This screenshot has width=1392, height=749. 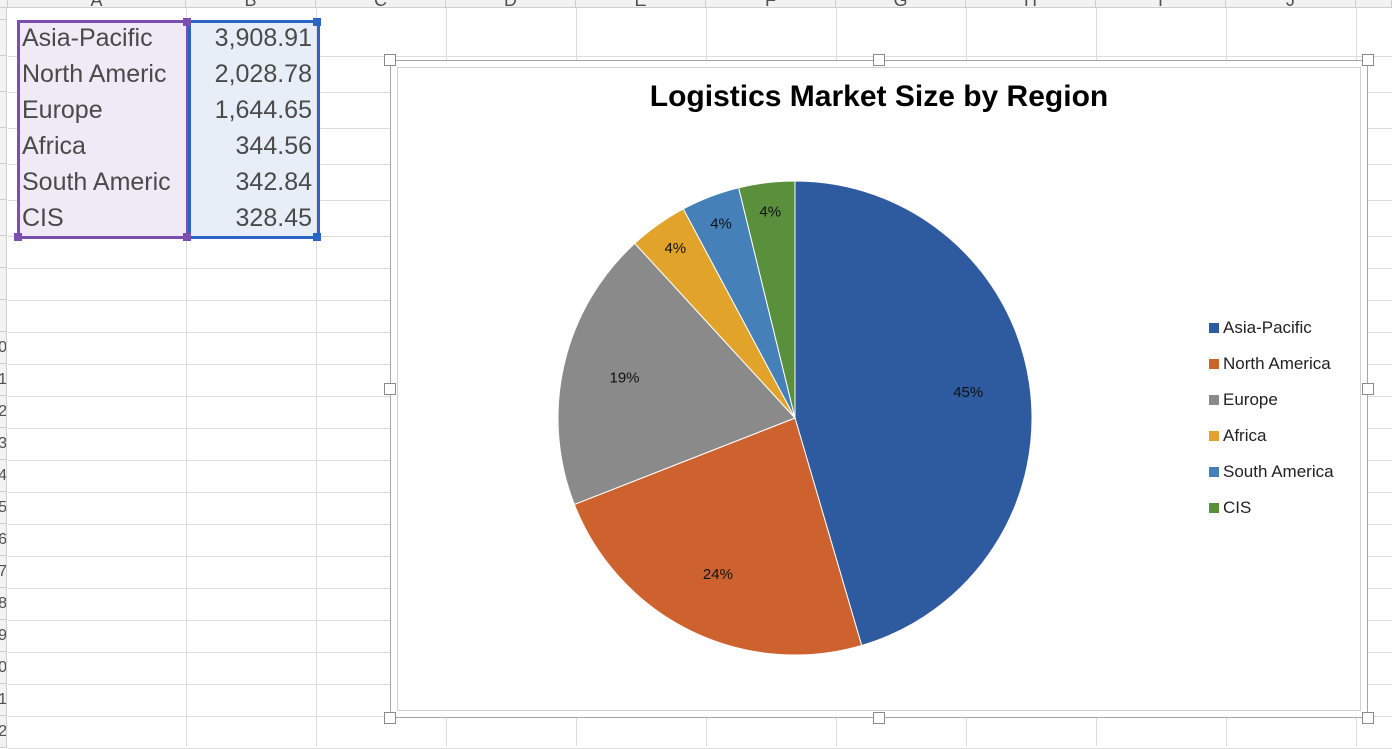 I want to click on cell-value: 344.56, so click(x=252, y=146).